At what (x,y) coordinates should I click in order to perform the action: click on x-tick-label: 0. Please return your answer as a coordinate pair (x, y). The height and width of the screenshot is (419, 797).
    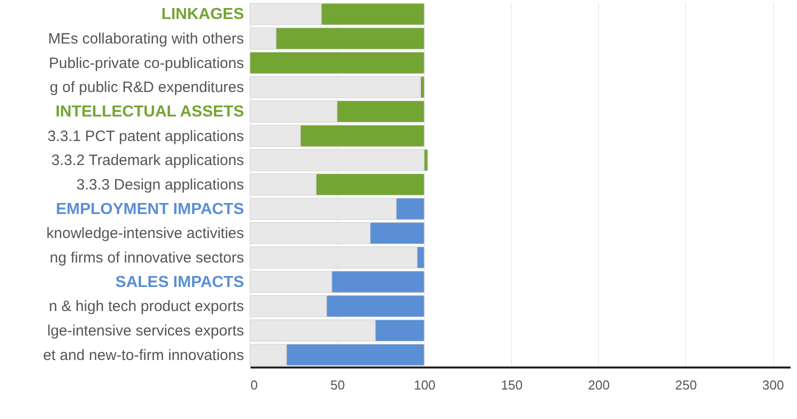
    Looking at the image, I should click on (254, 385).